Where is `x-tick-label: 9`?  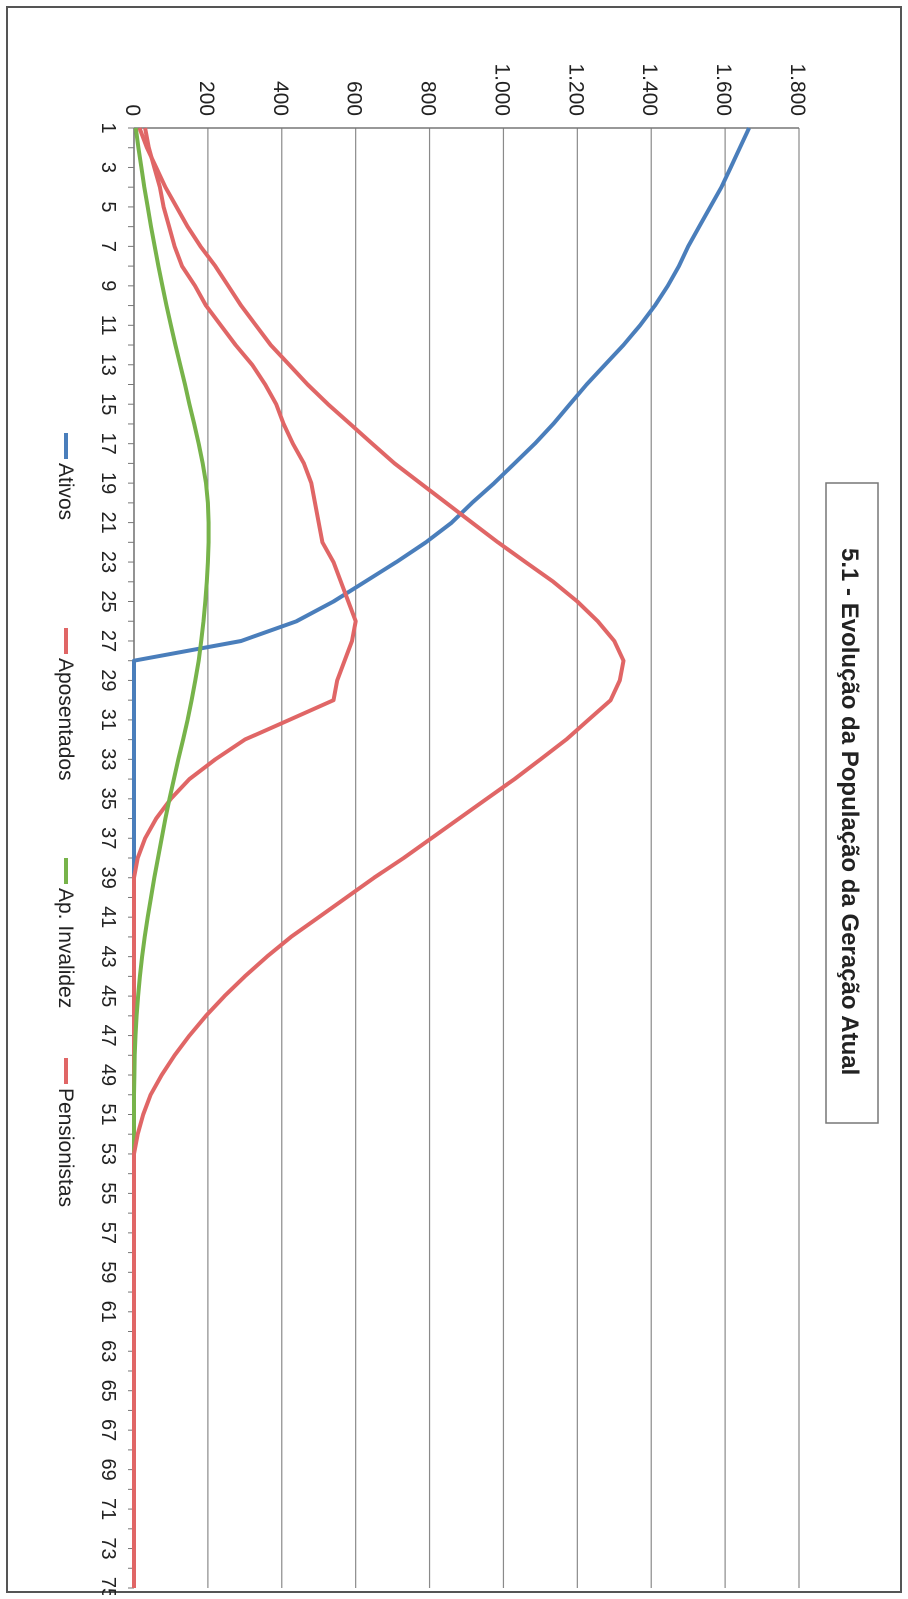 x-tick-label: 9 is located at coordinates (108, 285).